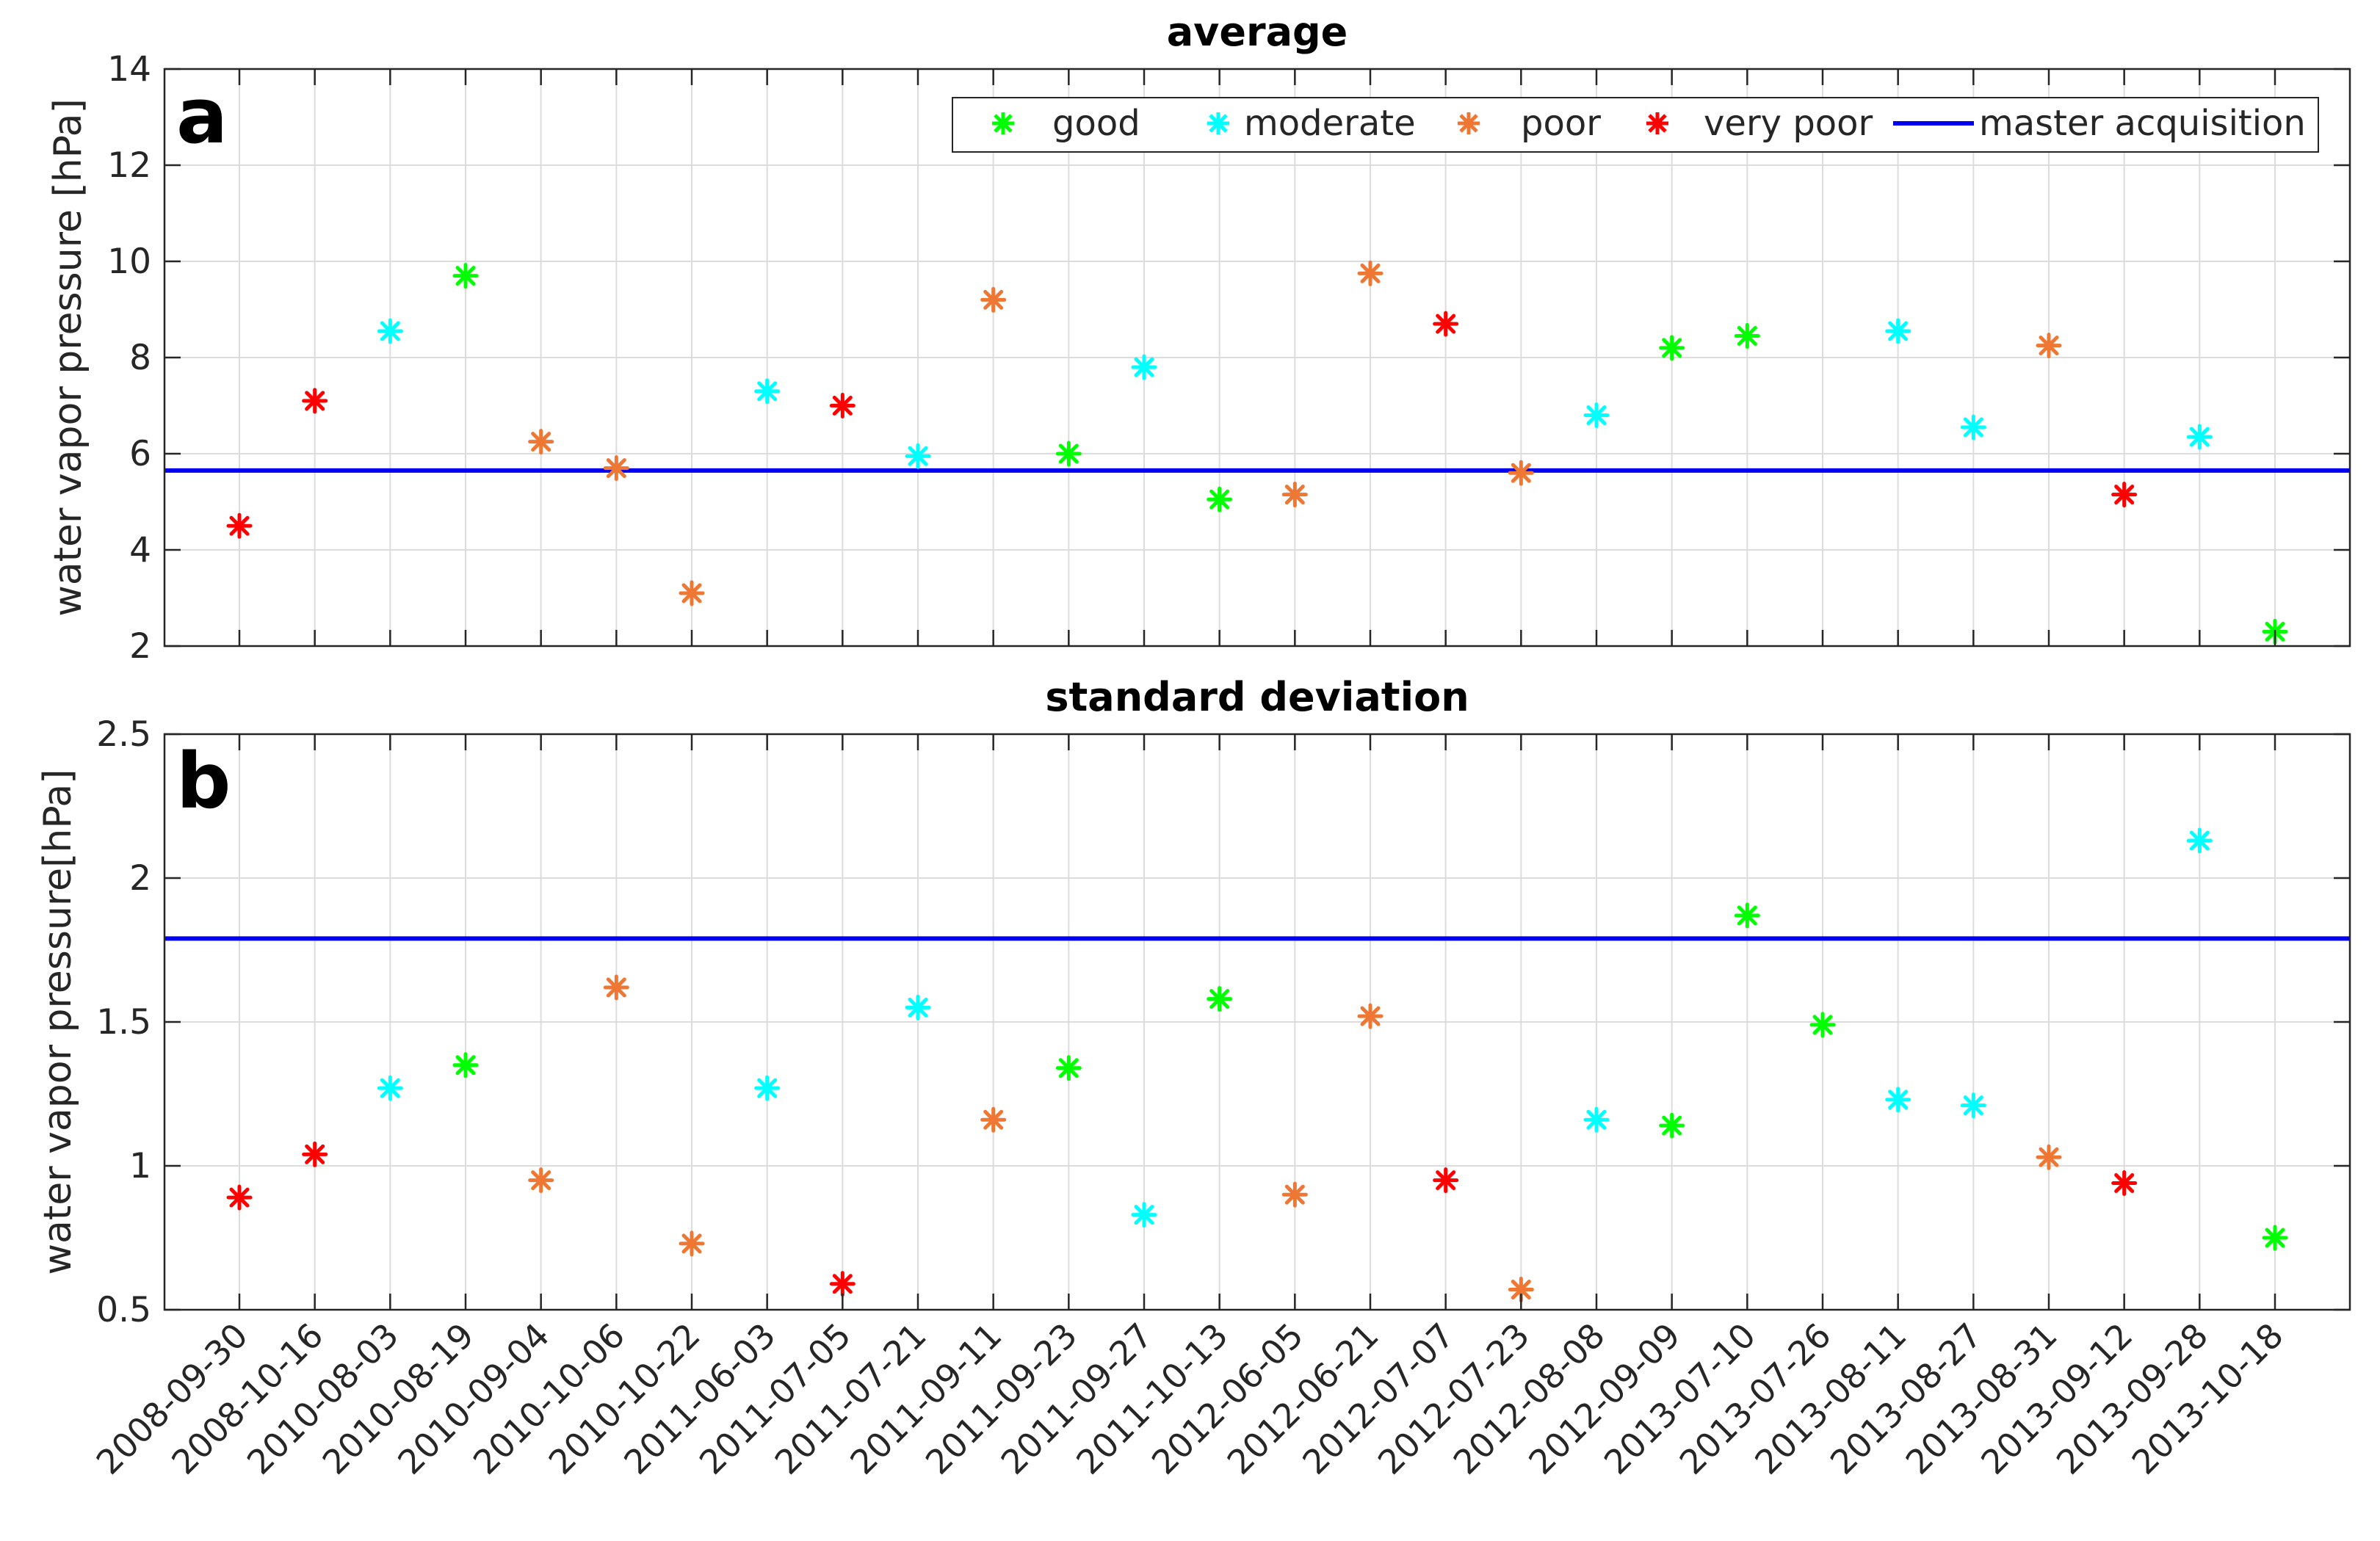  Describe the element at coordinates (2142, 123) in the screenshot. I see `legend-label-master: master acquisition` at that location.